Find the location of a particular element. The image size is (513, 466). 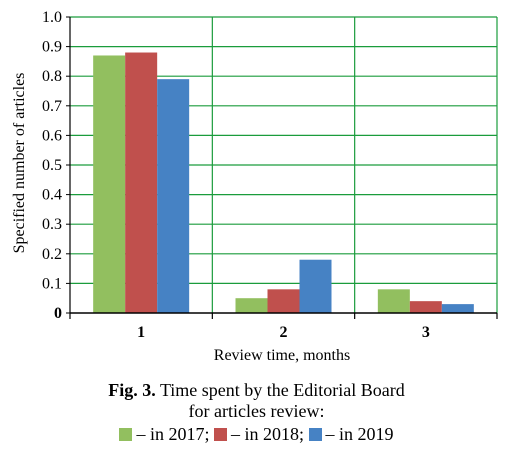

y-tick-label: 0.1 is located at coordinates (52, 283).